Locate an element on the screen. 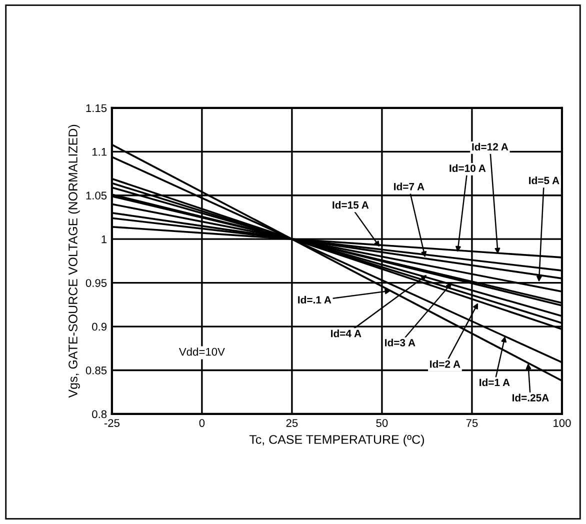 Image resolution: width=586 pixels, height=524 pixels. y-tick-label: 1.1 is located at coordinates (99, 152).